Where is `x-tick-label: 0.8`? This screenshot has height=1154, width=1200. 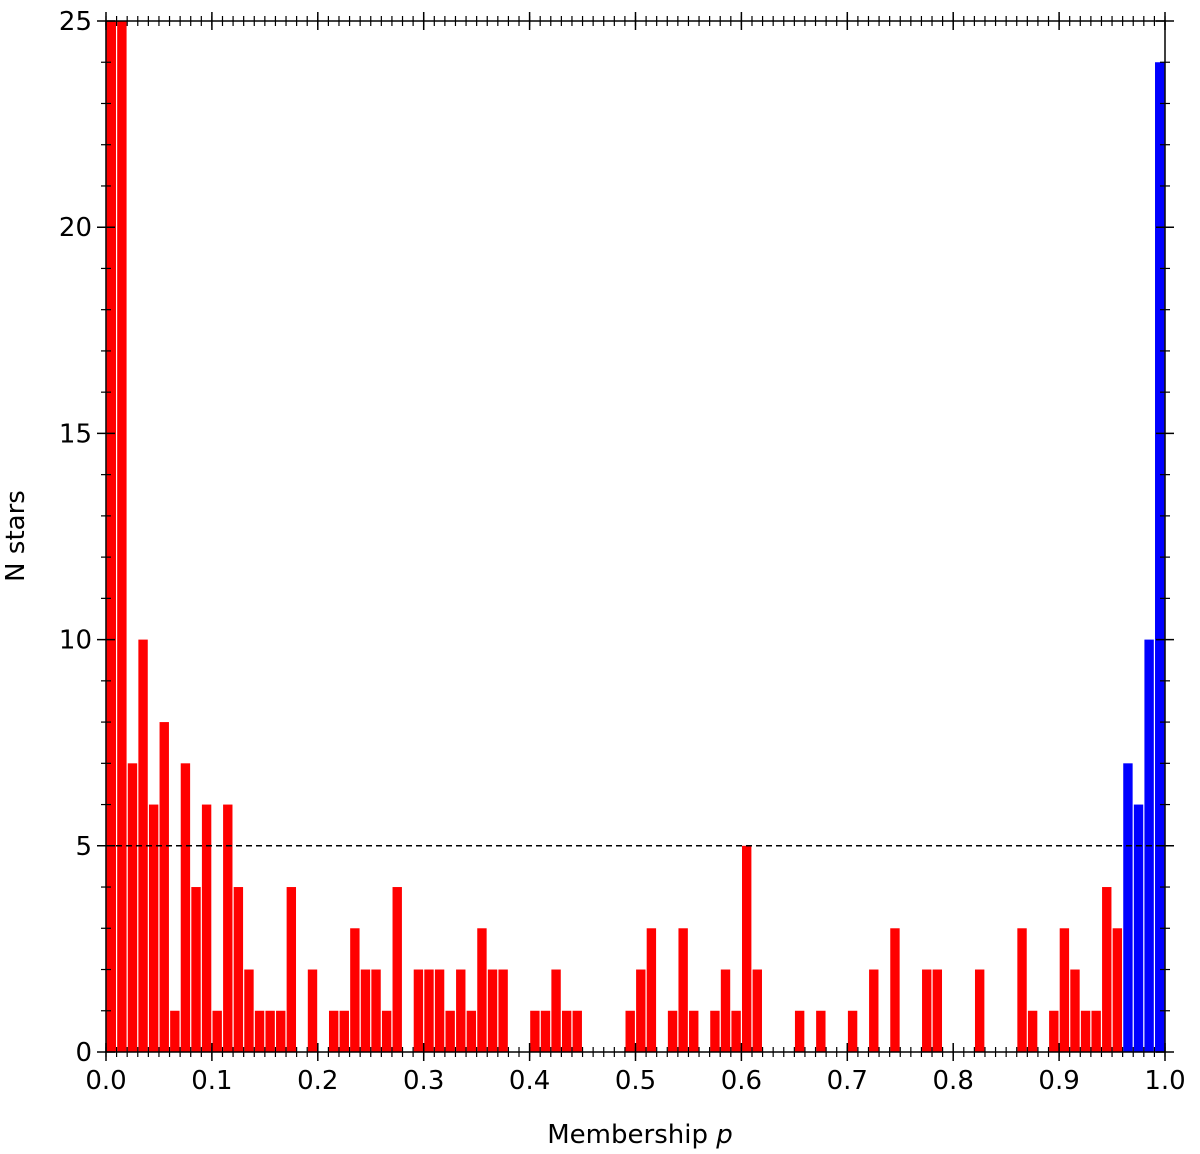 x-tick-label: 0.8 is located at coordinates (953, 1081).